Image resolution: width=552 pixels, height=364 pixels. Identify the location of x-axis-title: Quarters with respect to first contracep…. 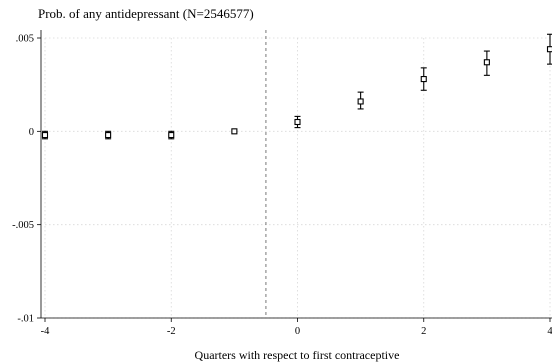
(297, 355).